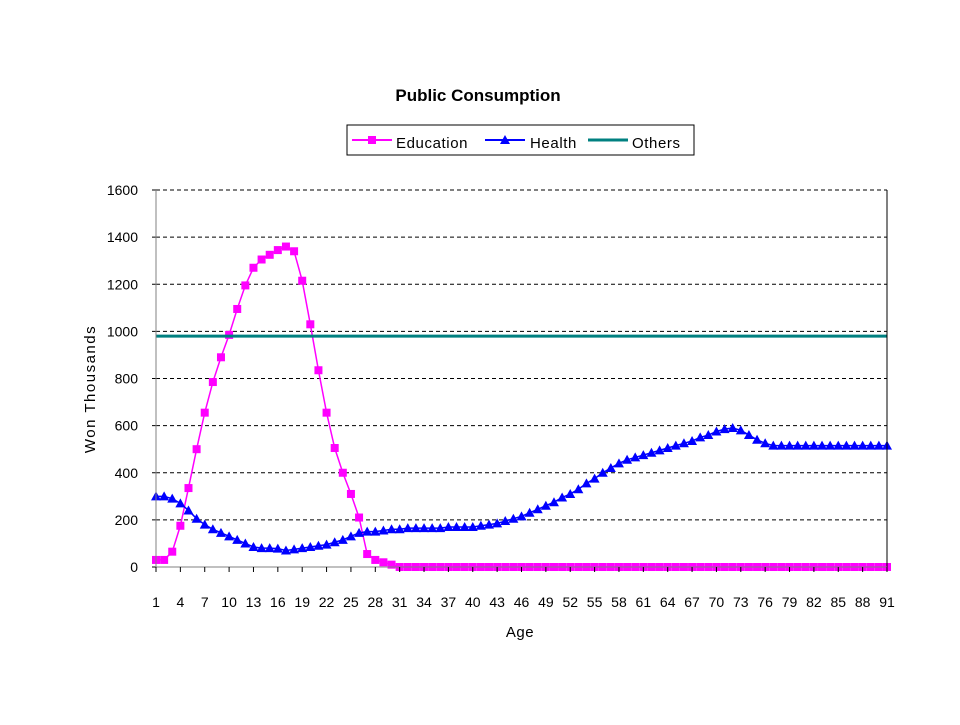 This screenshot has height=725, width=960. What do you see at coordinates (522, 602) in the screenshot?
I see `x-tick-label-46: 46` at bounding box center [522, 602].